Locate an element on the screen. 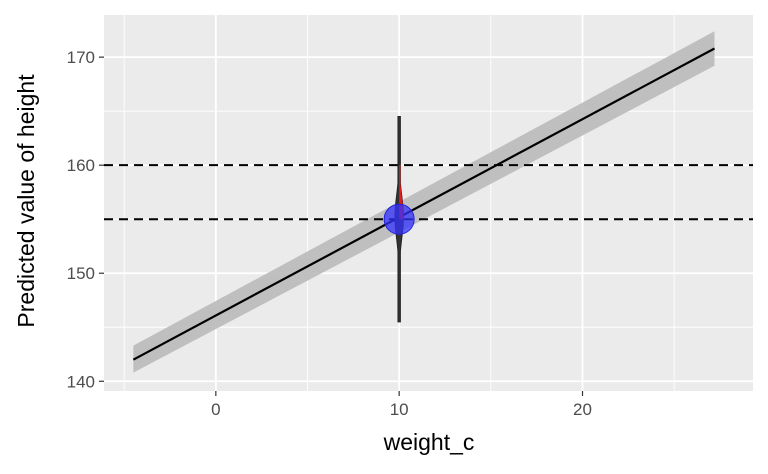 The height and width of the screenshot is (474, 768). x-axis-title: weight_c is located at coordinates (429, 442).